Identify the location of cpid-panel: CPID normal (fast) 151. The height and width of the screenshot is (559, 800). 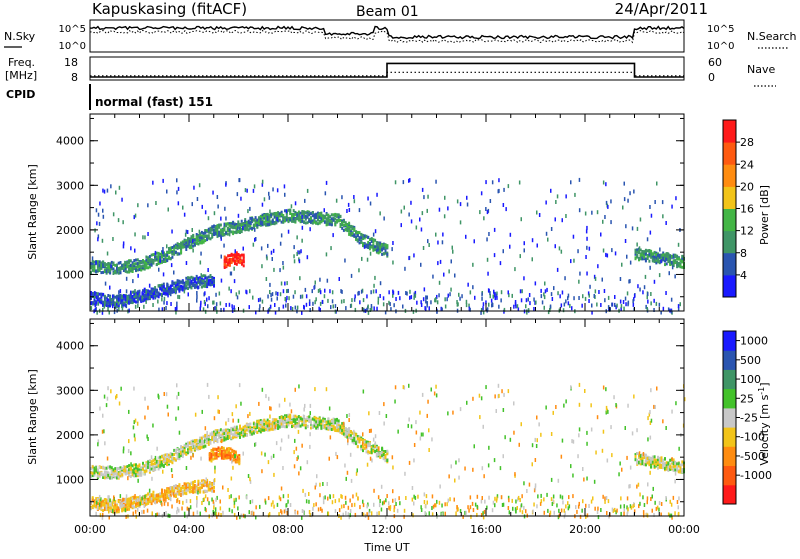
(109, 97).